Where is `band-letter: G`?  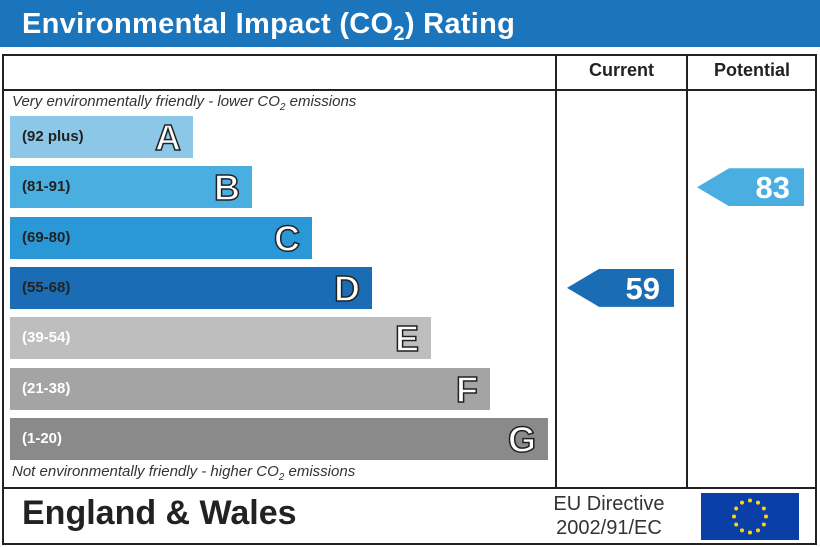
band-letter: G is located at coordinates (522, 439).